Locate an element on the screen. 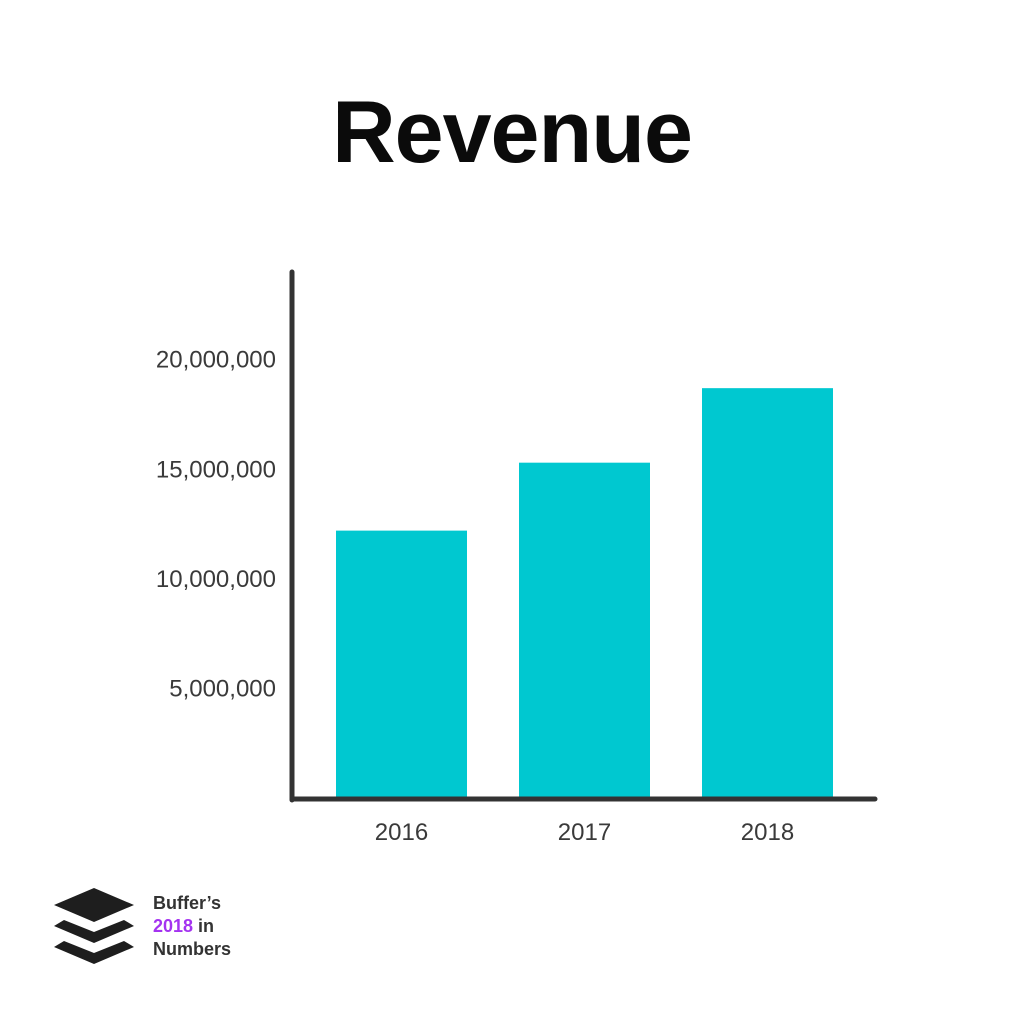 This screenshot has width=1024, height=1024. logo-line-1: Buffer’s is located at coordinates (187, 903).